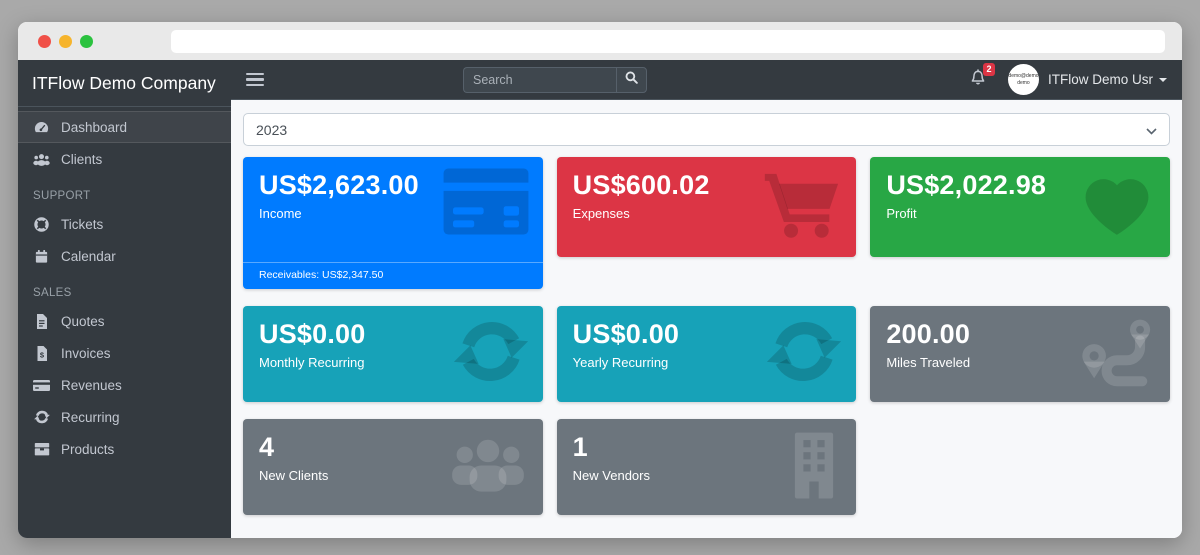 The width and height of the screenshot is (1200, 555). Describe the element at coordinates (814, 467) in the screenshot. I see `building-icon` at that location.